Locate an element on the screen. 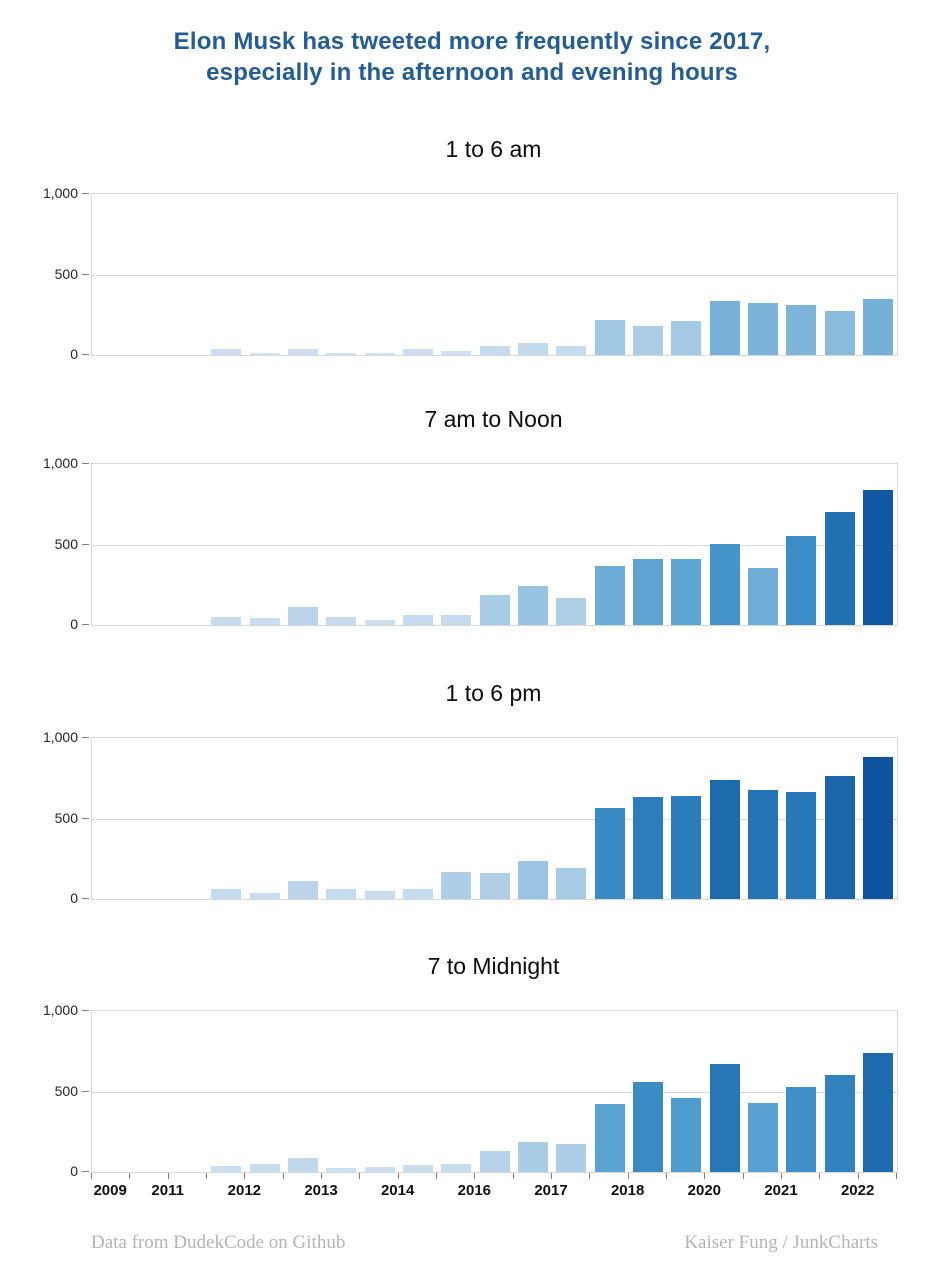 The image size is (944, 1274). x-axis-year-label: 2017 is located at coordinates (551, 1190).